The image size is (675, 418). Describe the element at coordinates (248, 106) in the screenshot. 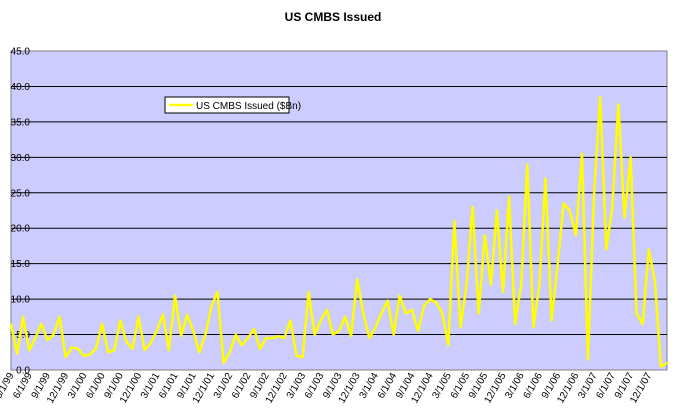

I see `legend-label: US CMBS Issued ($Bn)` at that location.